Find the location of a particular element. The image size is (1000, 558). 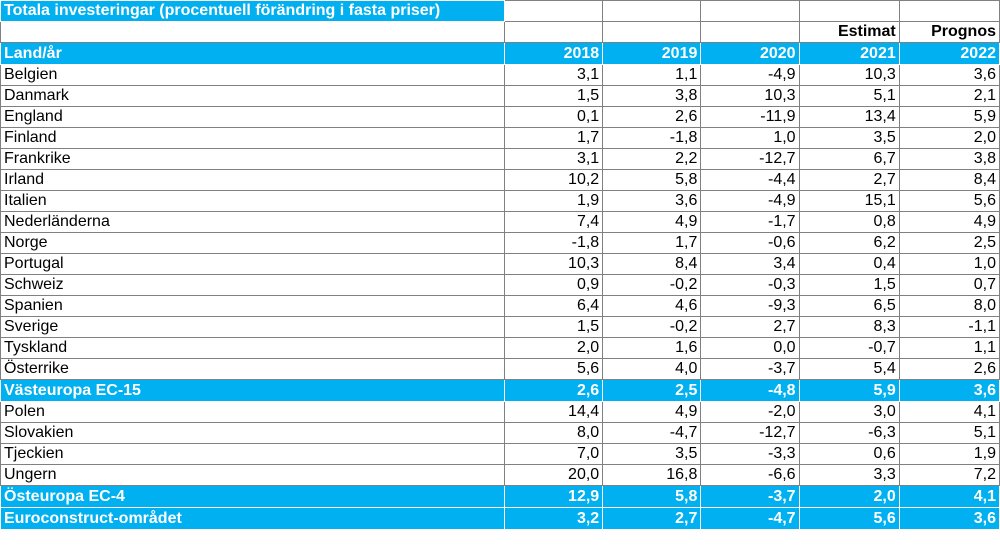

year-header: 2020 is located at coordinates (750, 53).